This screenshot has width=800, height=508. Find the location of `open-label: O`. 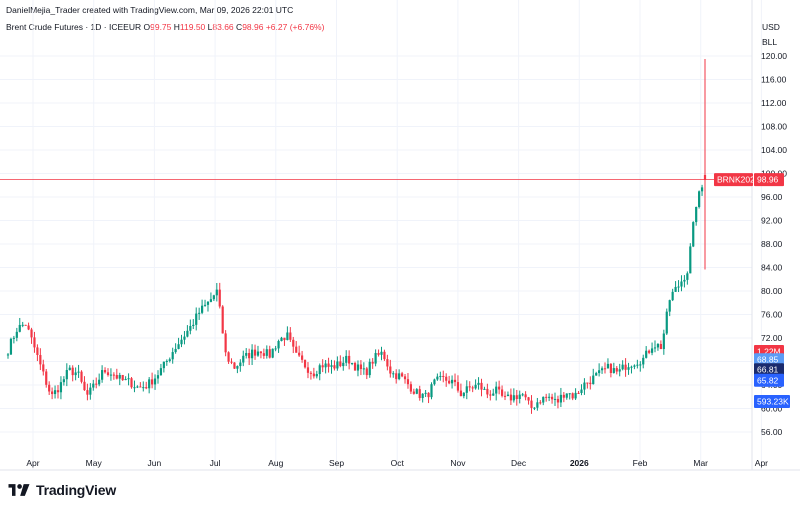

open-label: O is located at coordinates (147, 27).